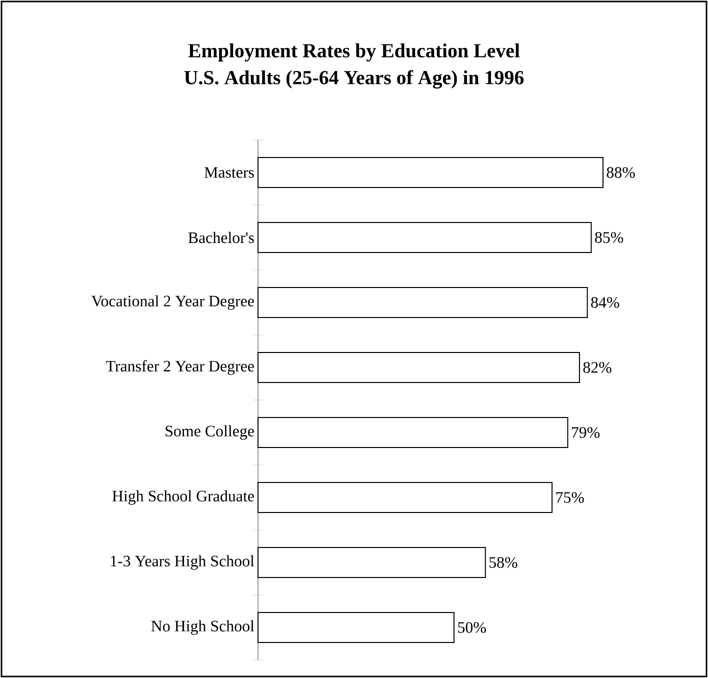 The height and width of the screenshot is (678, 708). What do you see at coordinates (172, 302) in the screenshot?
I see `y-tick-label: Vocational 2 Year Degree` at bounding box center [172, 302].